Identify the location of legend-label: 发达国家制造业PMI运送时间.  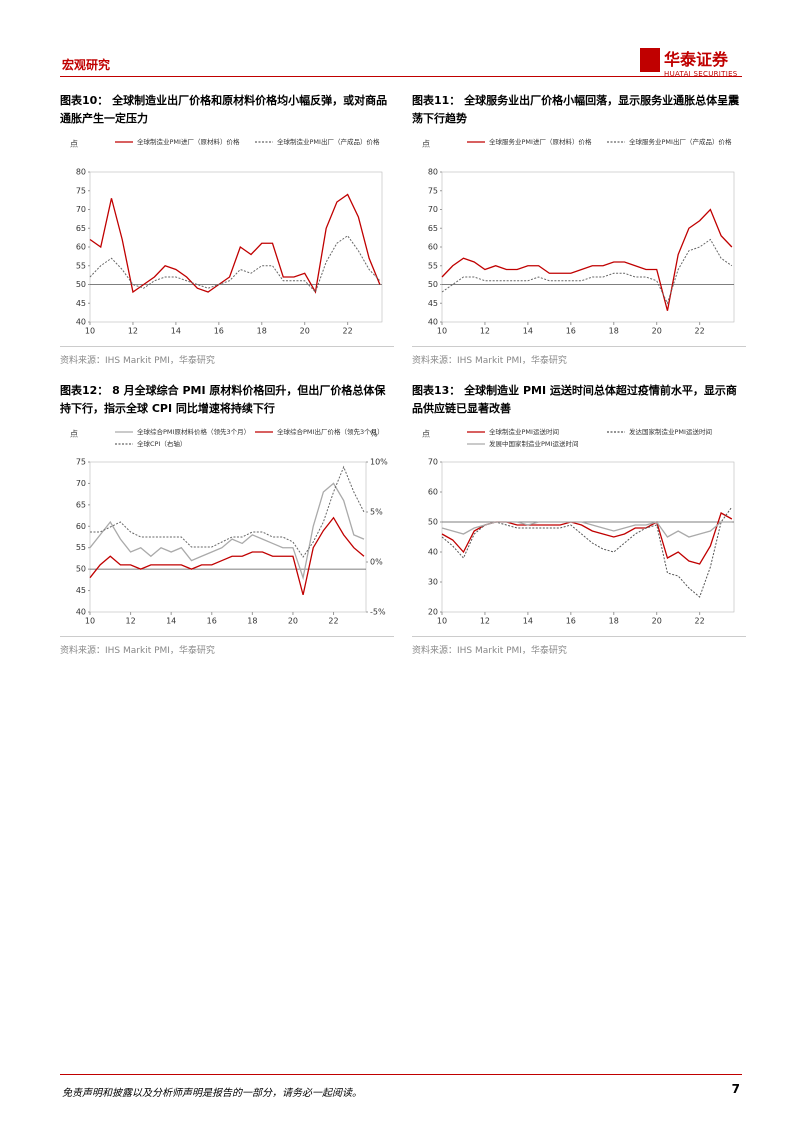
(670, 431).